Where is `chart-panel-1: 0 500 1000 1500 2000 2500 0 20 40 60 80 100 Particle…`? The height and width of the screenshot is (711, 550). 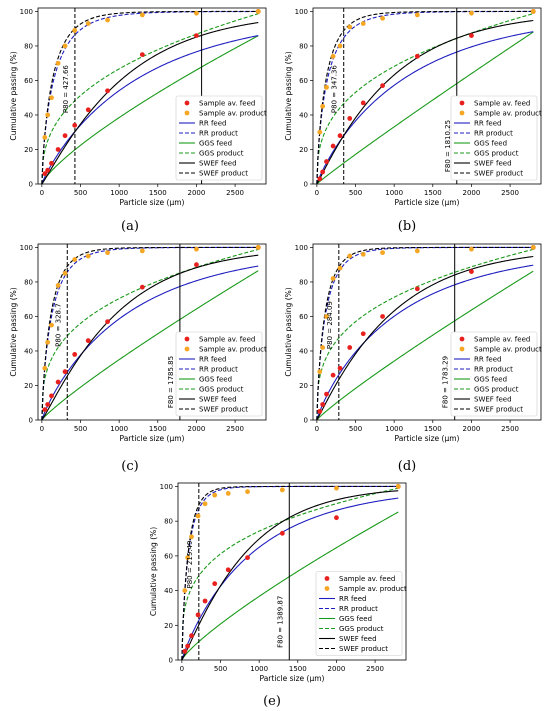 chart-panel-1: 0 500 1000 1500 2000 2500 0 20 40 60 80 100 Particle… is located at coordinates (138, 107).